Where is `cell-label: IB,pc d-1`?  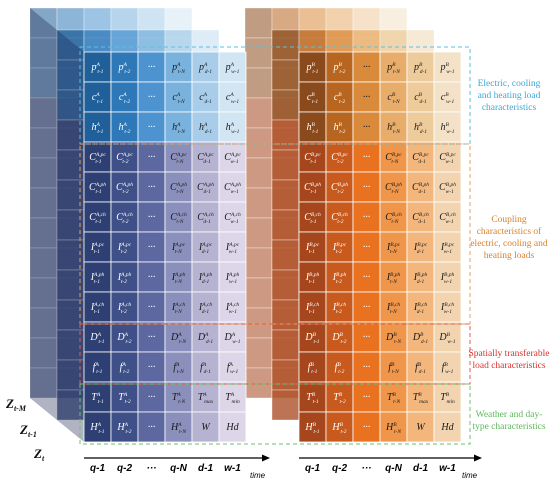 cell-label: IB,pc d-1 is located at coordinates (420, 248).